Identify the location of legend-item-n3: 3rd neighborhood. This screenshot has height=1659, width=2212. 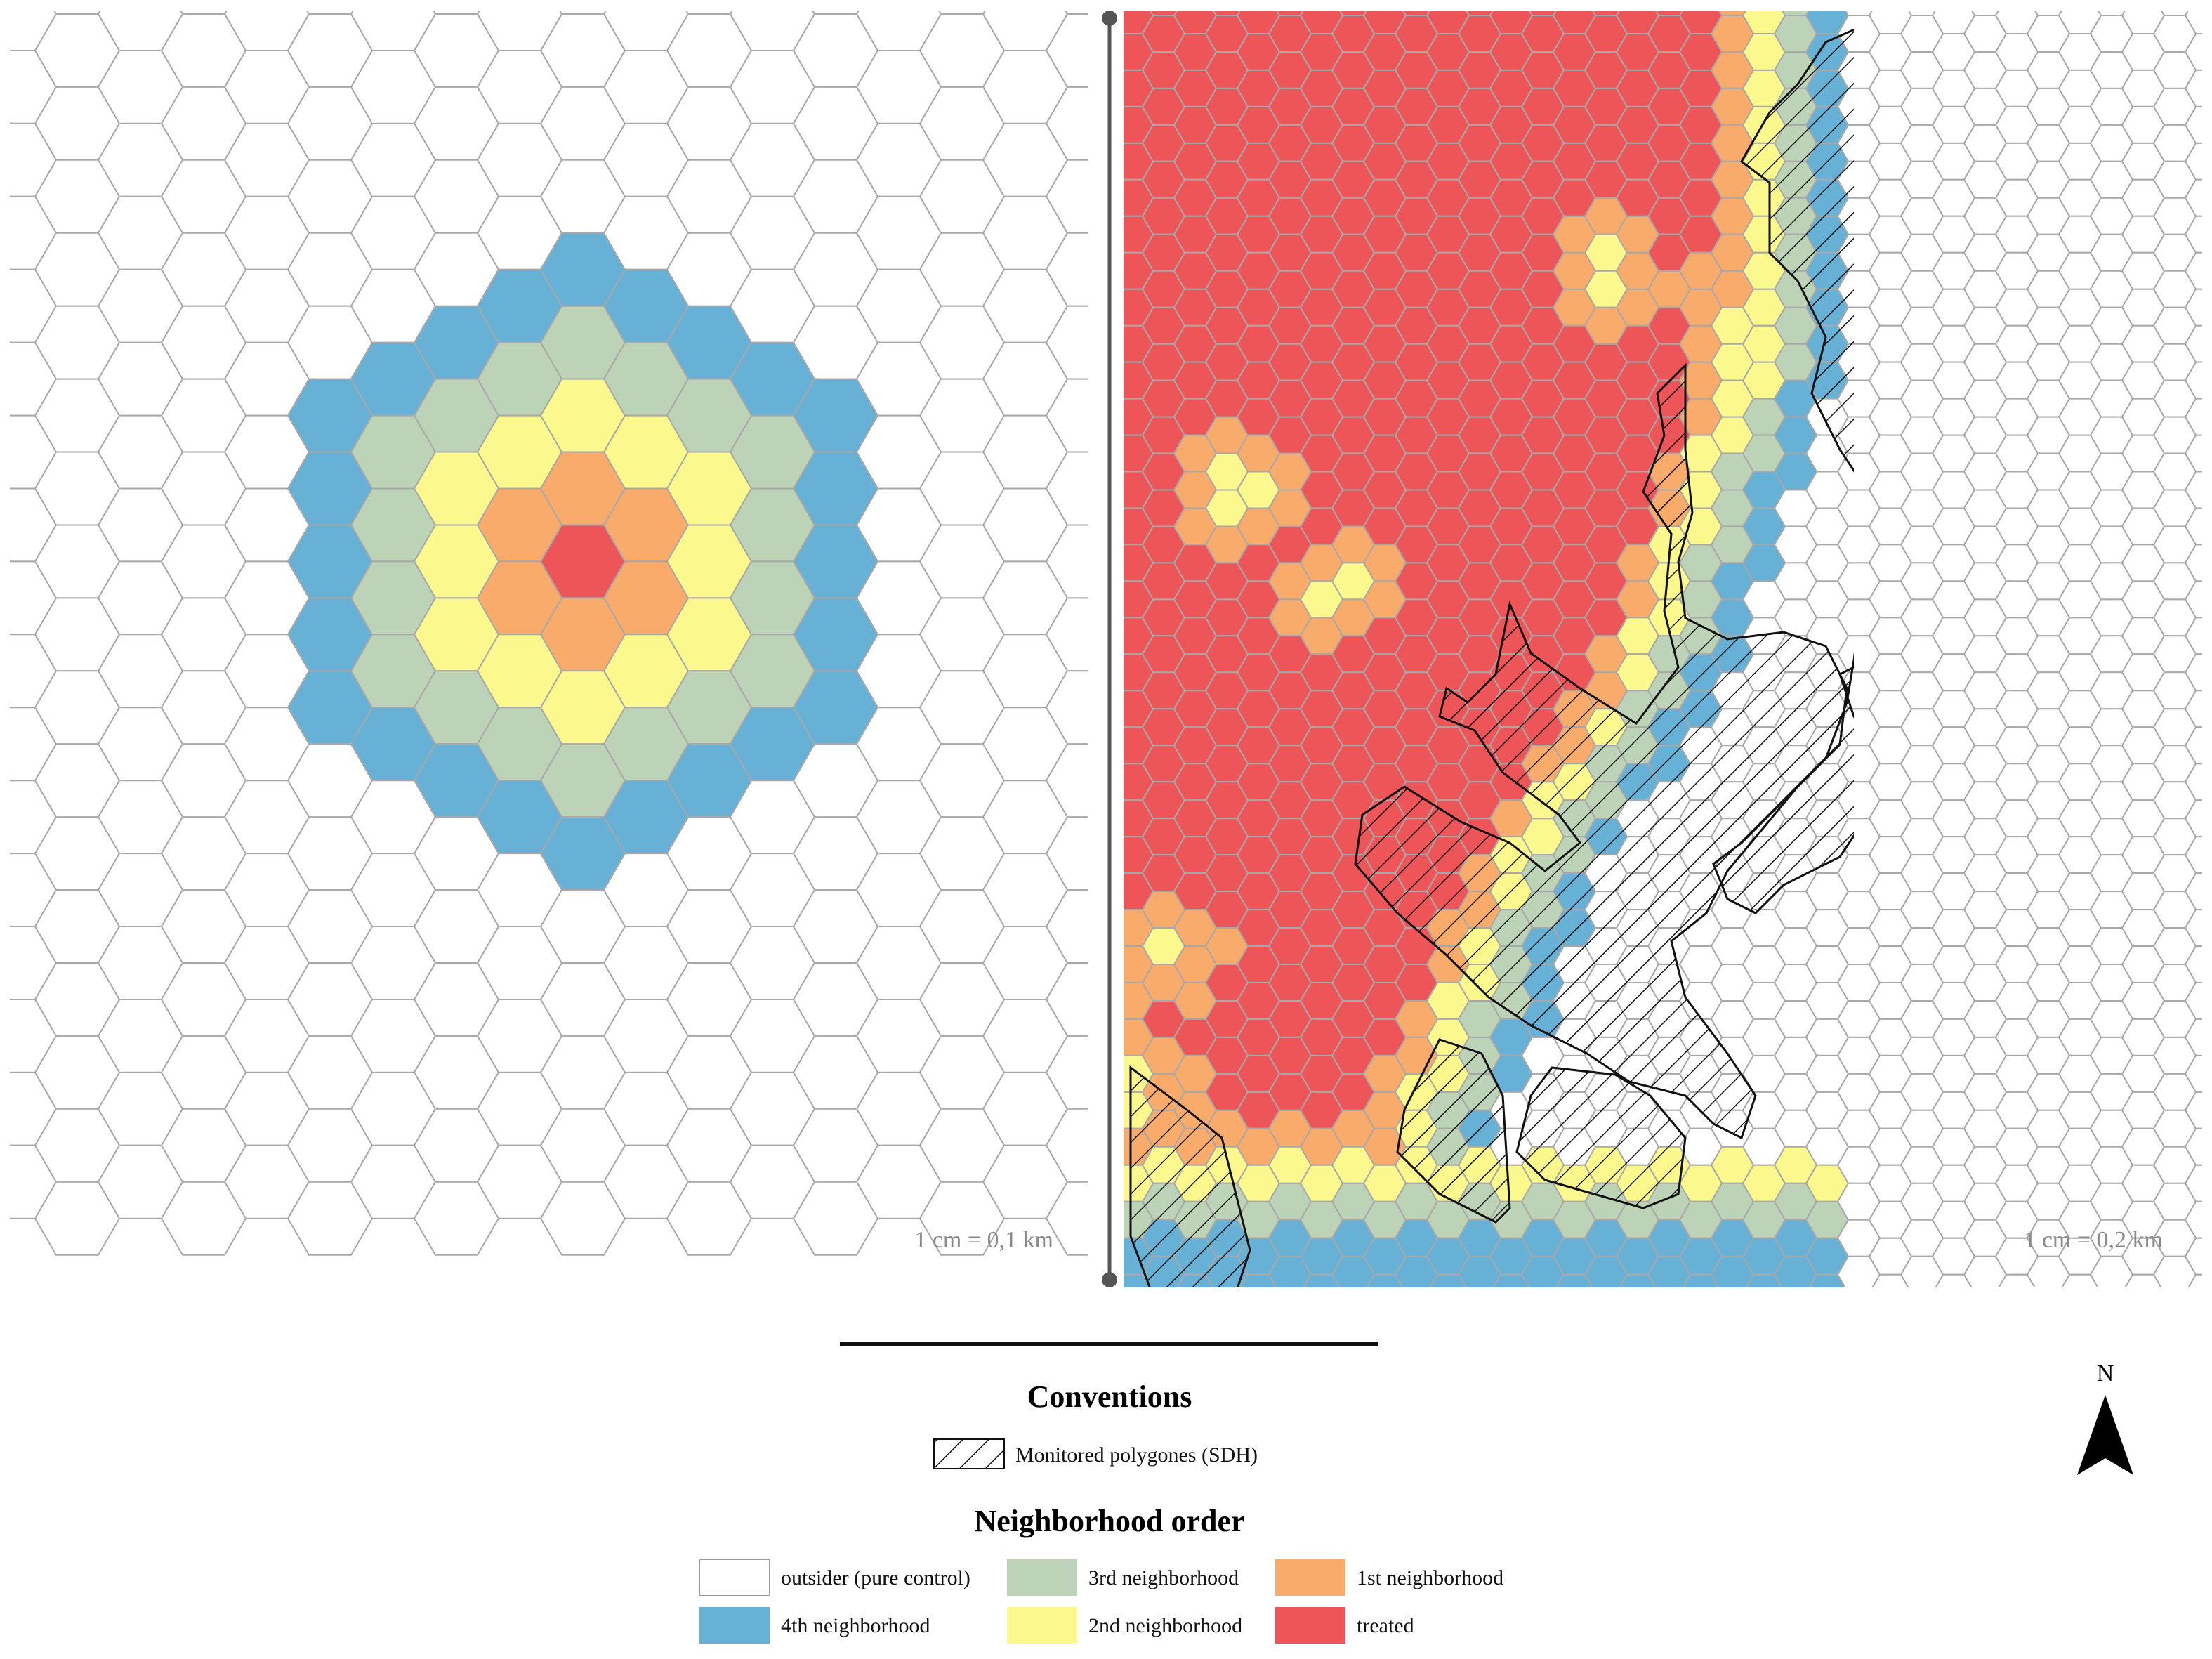
(1123, 1577).